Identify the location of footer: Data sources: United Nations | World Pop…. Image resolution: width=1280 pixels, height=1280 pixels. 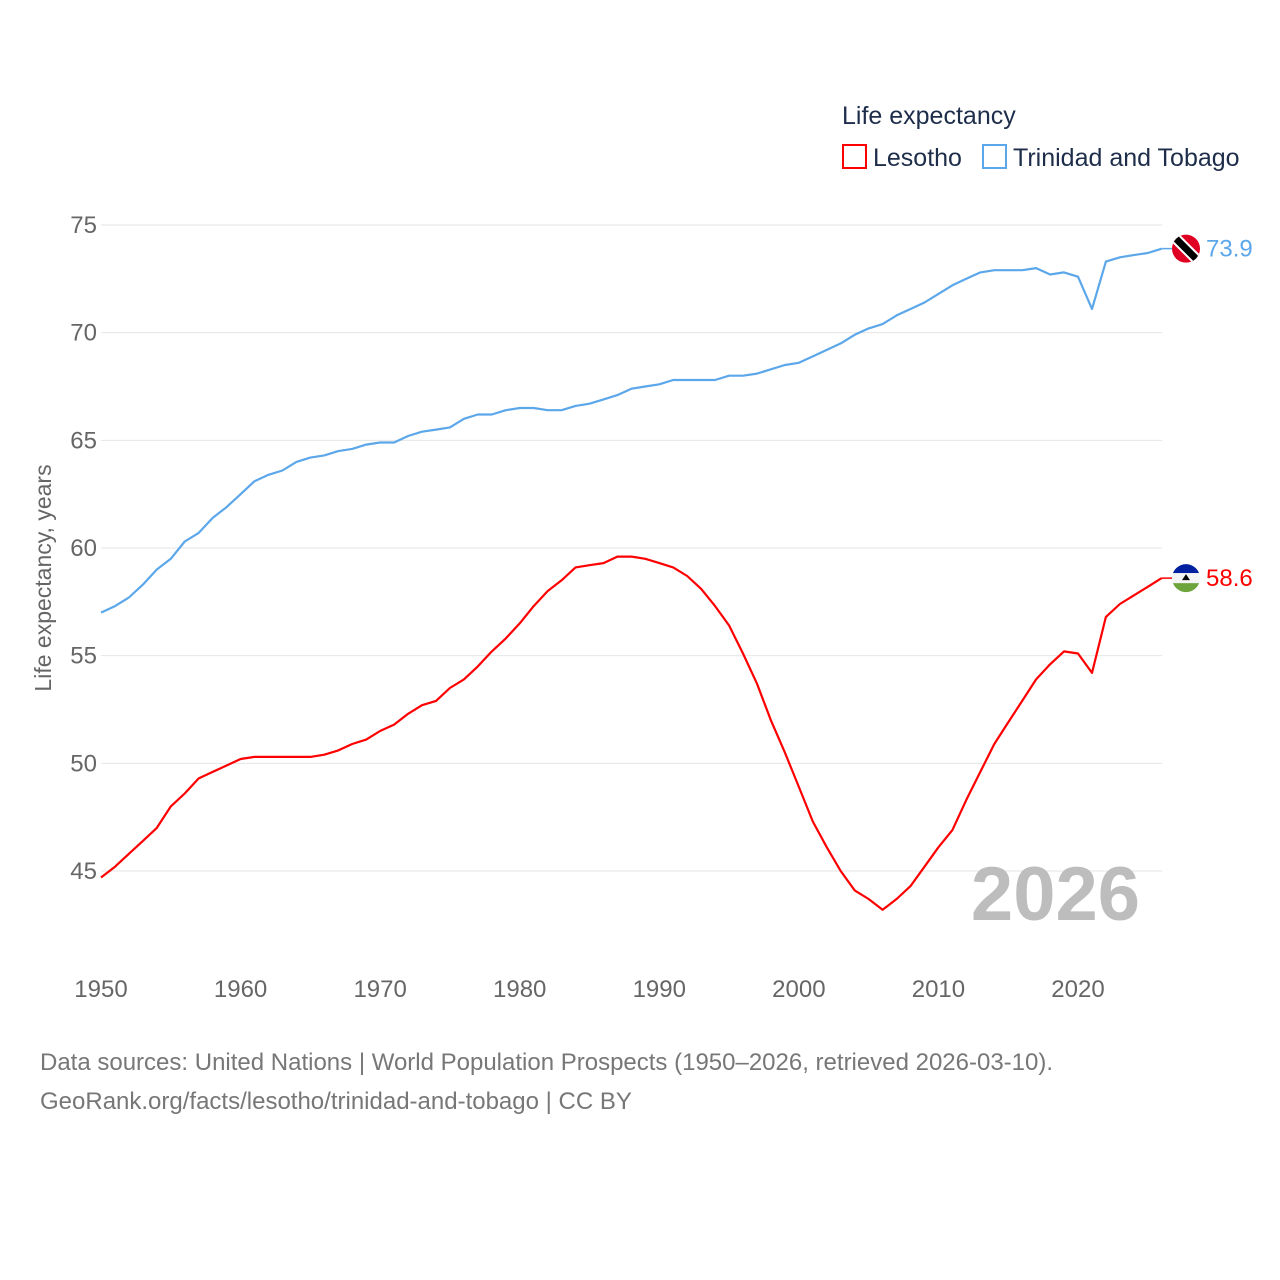
(546, 1082).